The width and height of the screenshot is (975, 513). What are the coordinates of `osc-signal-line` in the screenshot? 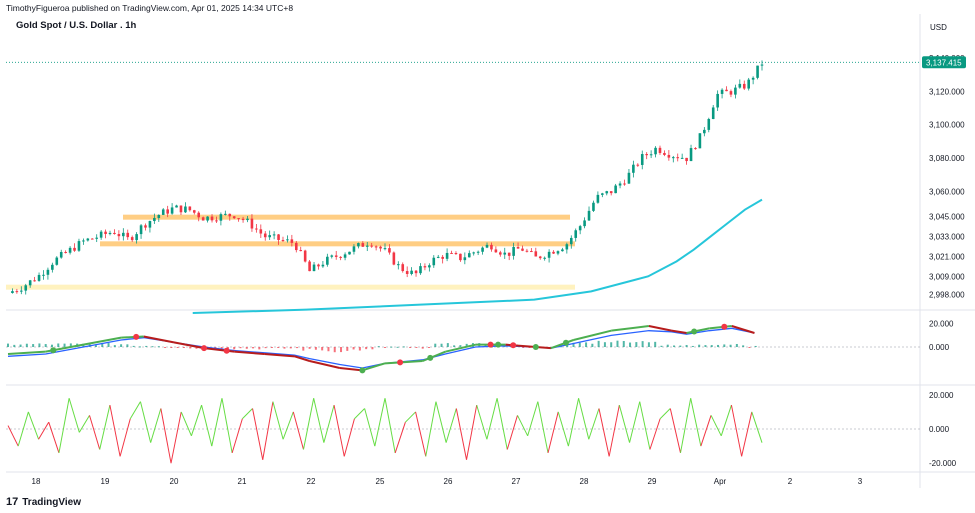 It's located at (381, 348).